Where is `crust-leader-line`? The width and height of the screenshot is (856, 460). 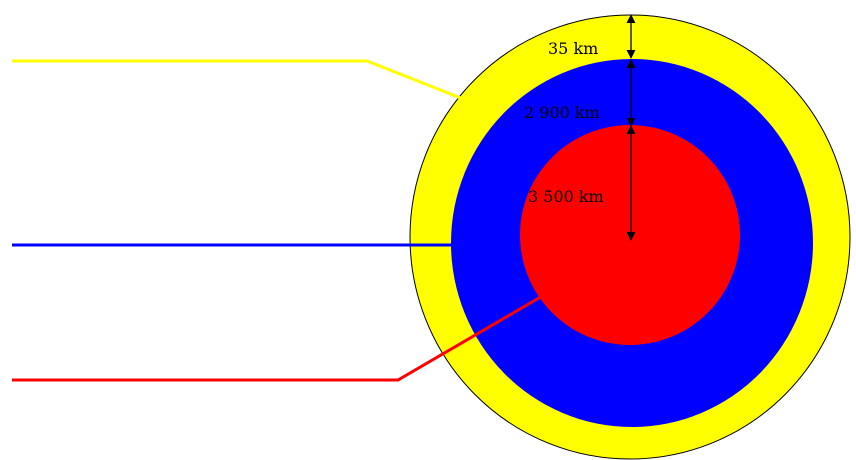 crust-leader-line is located at coordinates (247, 83).